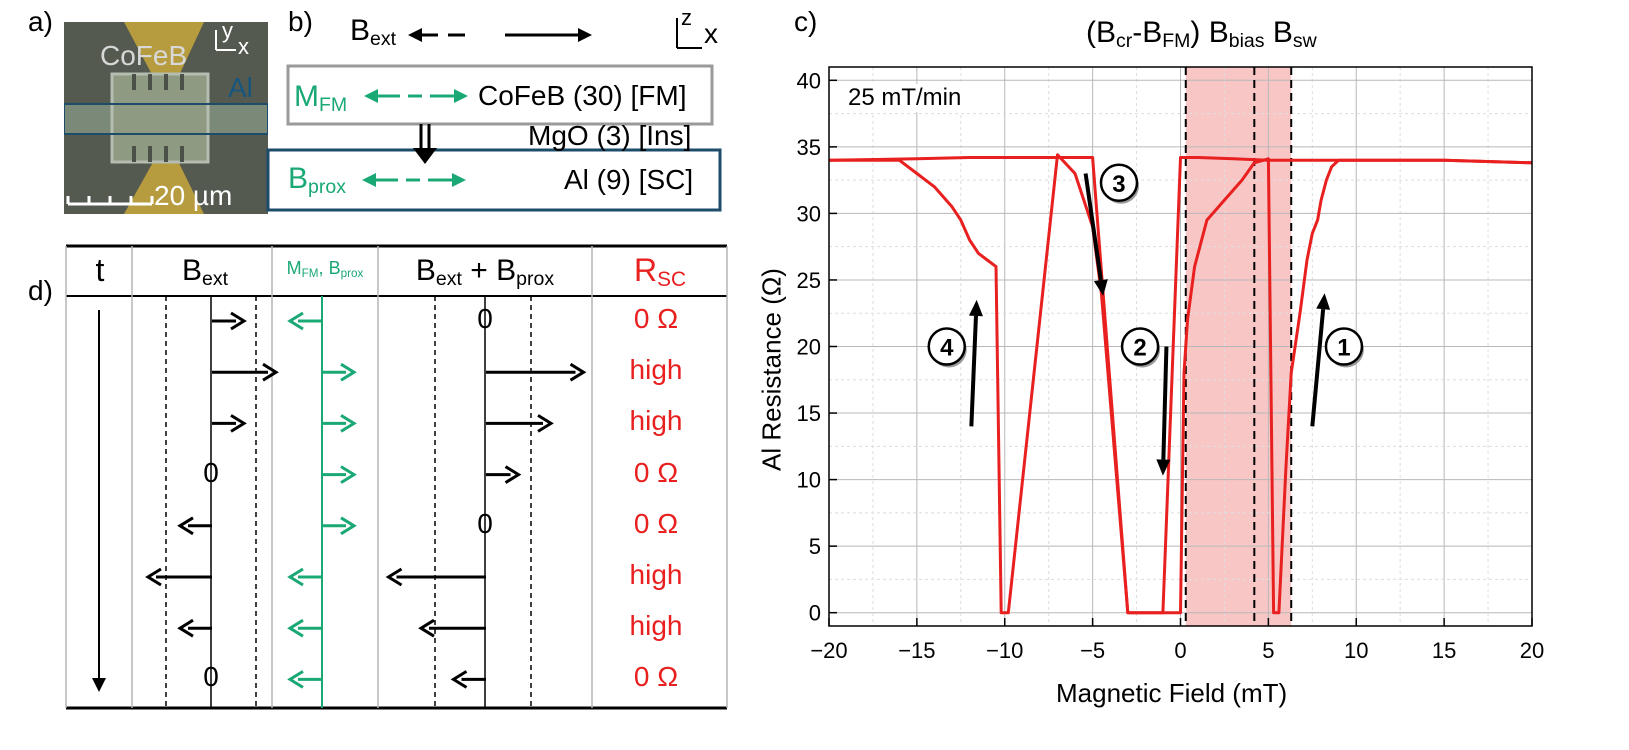 The image size is (1629, 750). What do you see at coordinates (185, 526) in the screenshot?
I see `bext-arrow-4-head` at bounding box center [185, 526].